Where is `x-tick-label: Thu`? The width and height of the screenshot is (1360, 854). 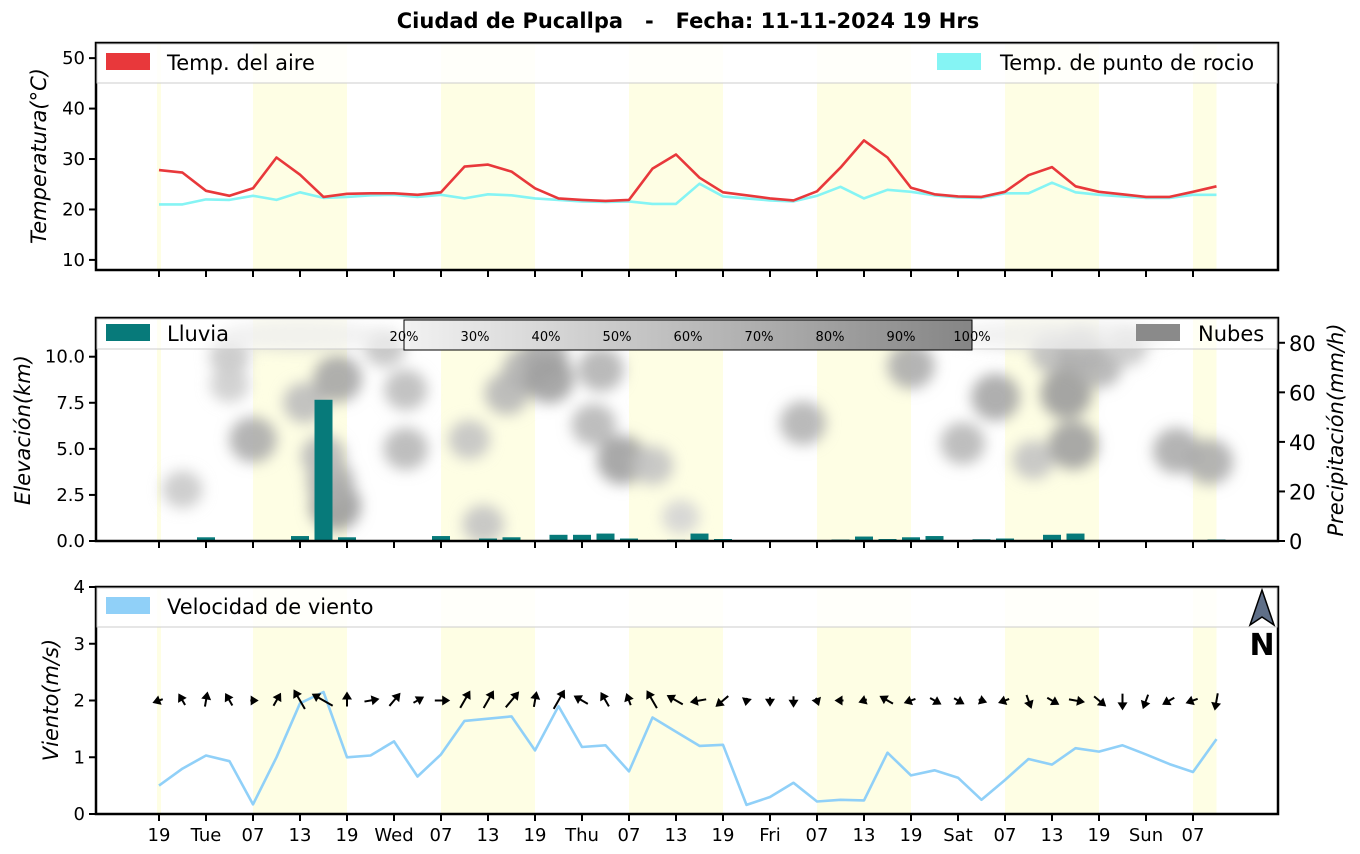
x-tick-label: Thu is located at coordinates (581, 835).